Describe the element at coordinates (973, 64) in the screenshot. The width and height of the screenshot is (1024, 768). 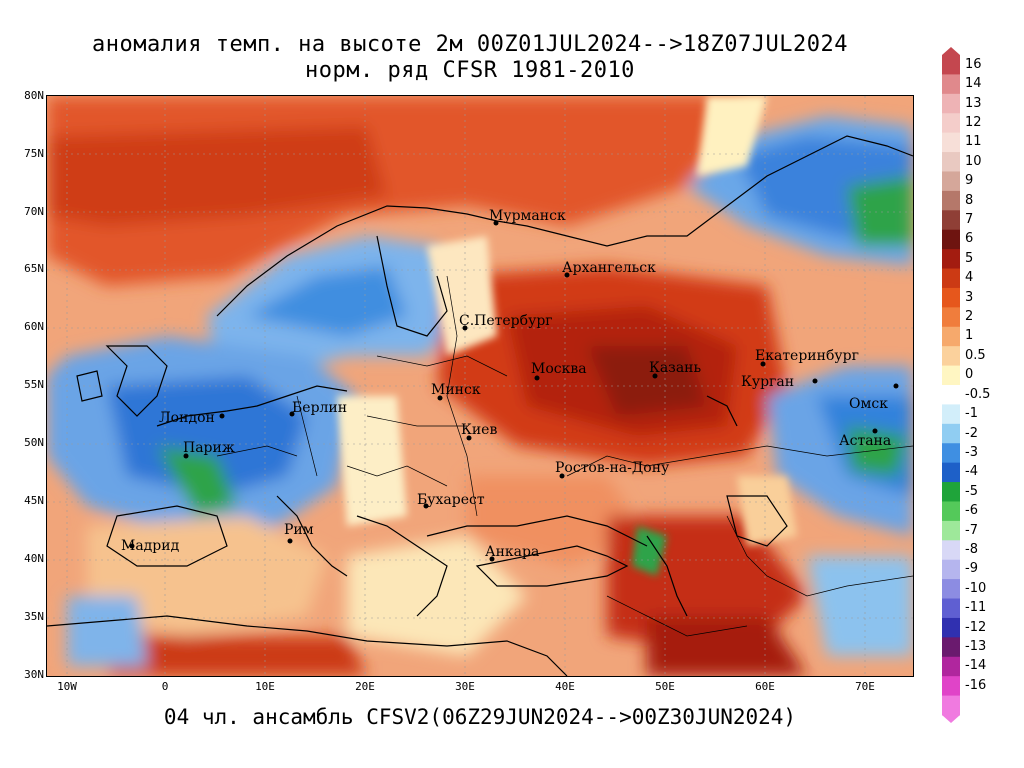
I see `colorbar-level-label: 16` at that location.